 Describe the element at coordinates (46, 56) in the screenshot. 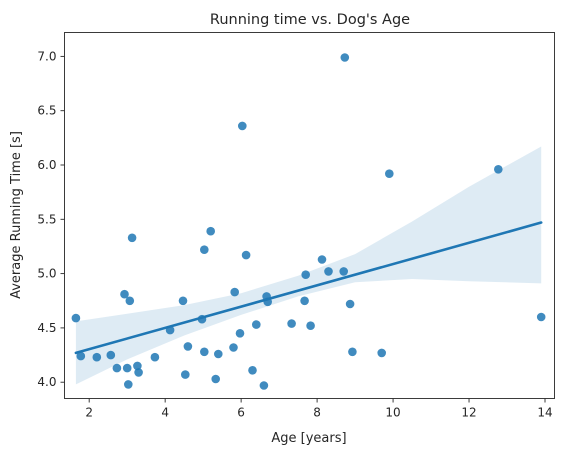

I see `y-tick-label: 7.0` at that location.